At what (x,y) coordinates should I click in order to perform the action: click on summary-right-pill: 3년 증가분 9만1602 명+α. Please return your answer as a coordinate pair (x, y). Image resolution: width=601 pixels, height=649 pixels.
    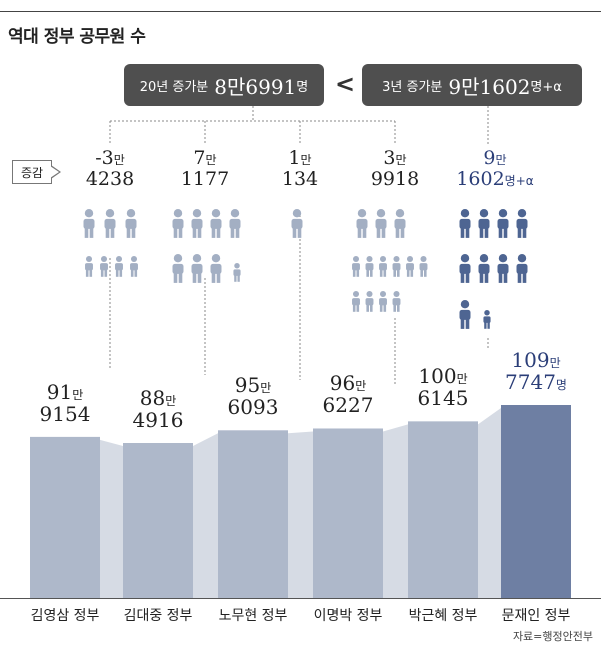
    Looking at the image, I should click on (472, 85).